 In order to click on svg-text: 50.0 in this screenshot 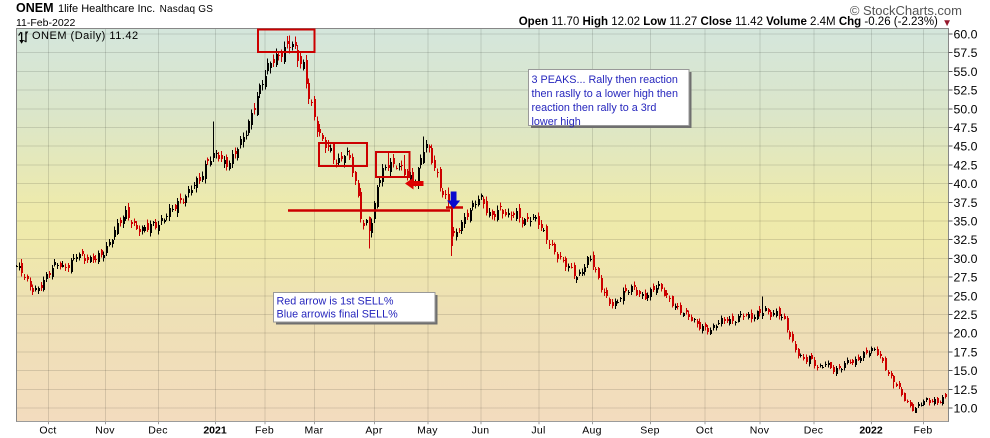, I will do `click(966, 109)`.